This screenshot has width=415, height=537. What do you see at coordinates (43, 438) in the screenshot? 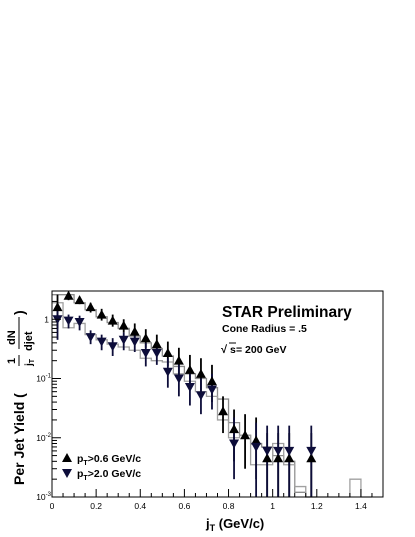
I see `y-tick-label-2: 10⁻²` at bounding box center [43, 438].